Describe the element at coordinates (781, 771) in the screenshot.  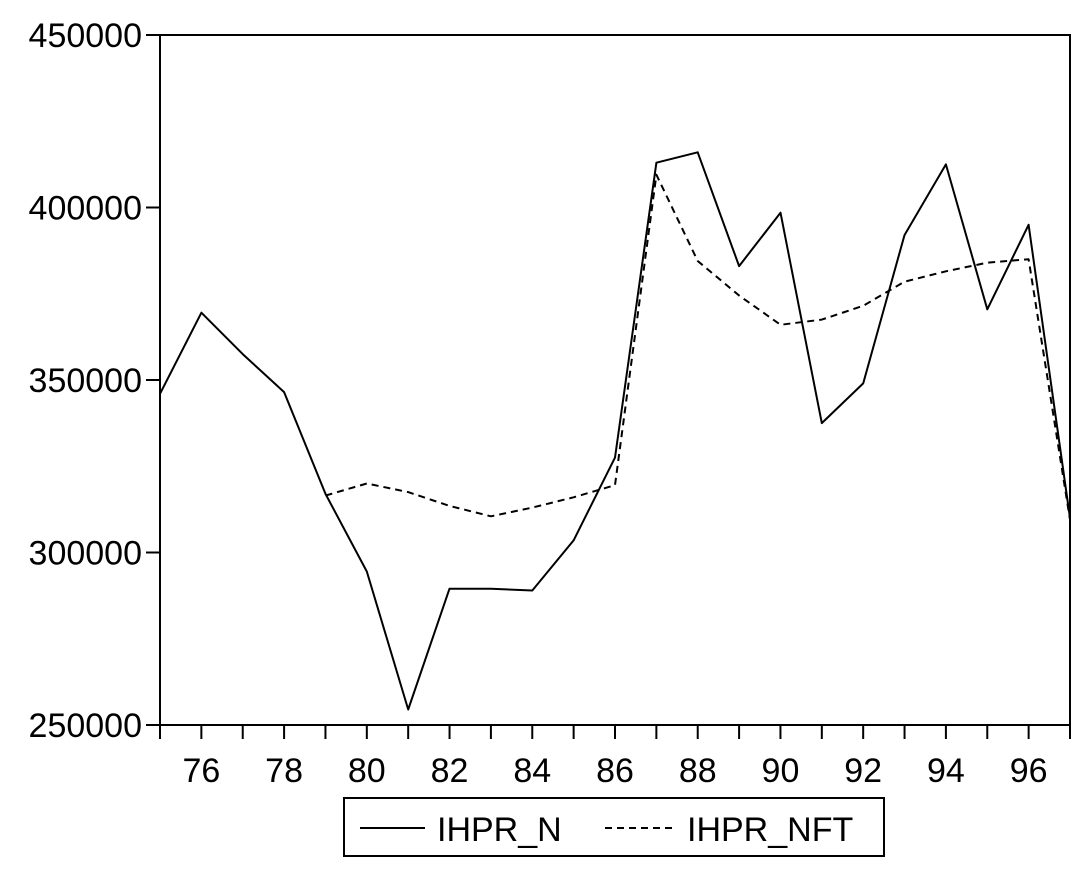
I see `x-tick-label: 90` at that location.